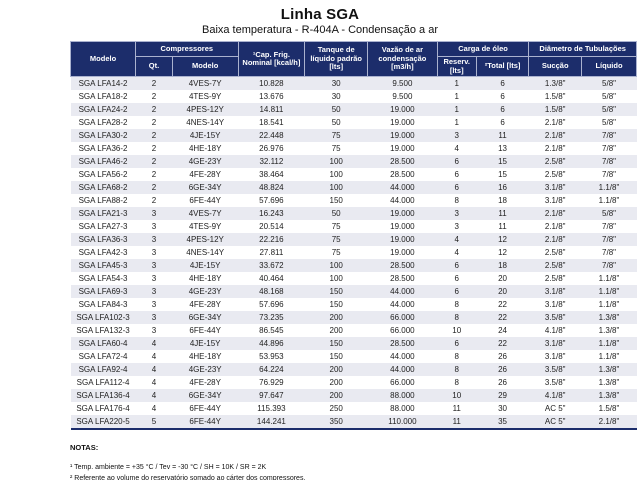  What do you see at coordinates (271, 343) in the screenshot?
I see `cell-cap_frig: 44.896` at bounding box center [271, 343].